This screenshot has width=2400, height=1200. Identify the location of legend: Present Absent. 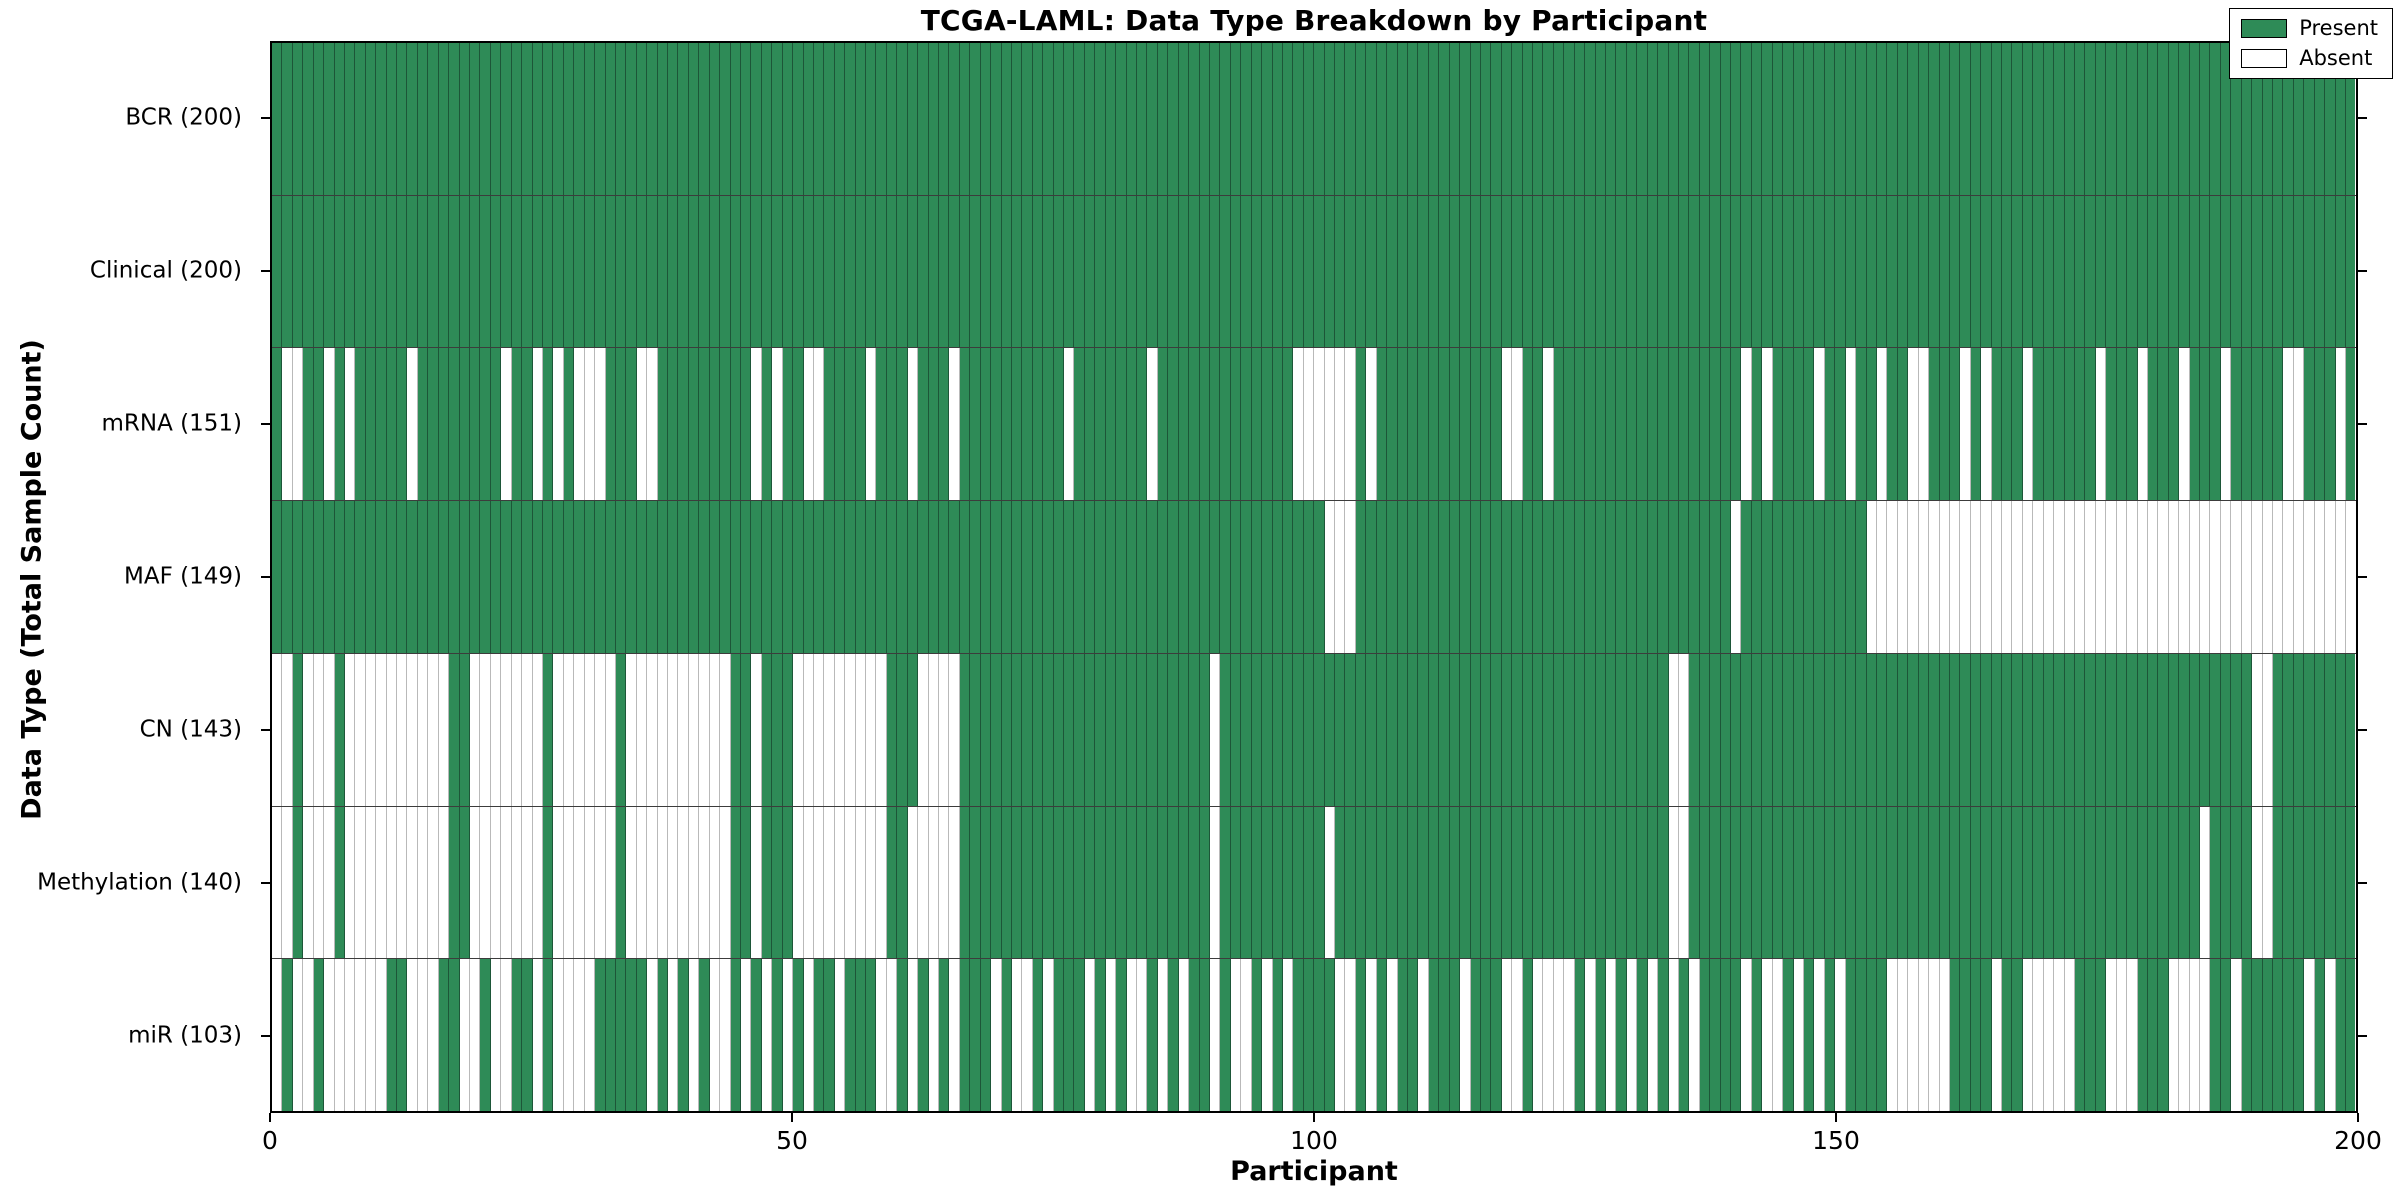
(2311, 43).